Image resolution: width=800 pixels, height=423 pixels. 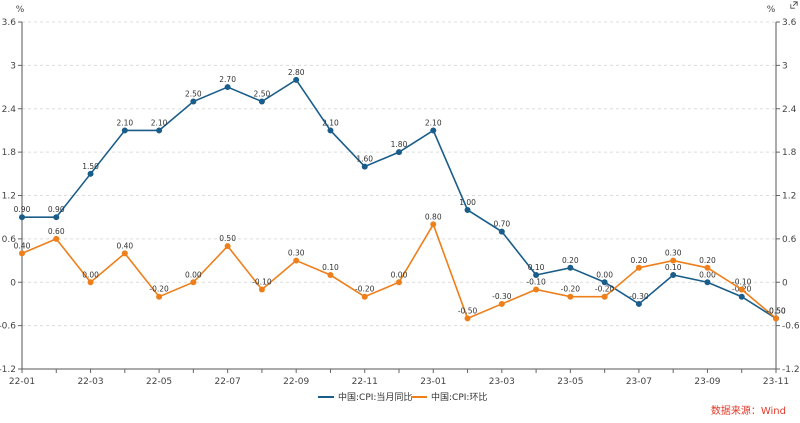 What do you see at coordinates (9, 240) in the screenshot?
I see `y-tick-label-left: 0.6` at bounding box center [9, 240].